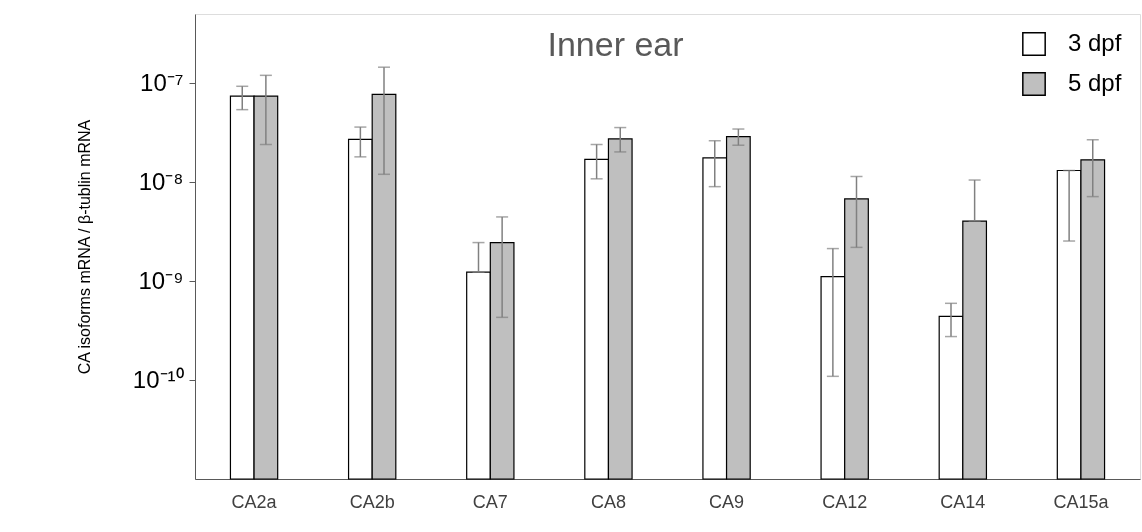 Image resolution: width=1142 pixels, height=532 pixels. What do you see at coordinates (490, 501) in the screenshot?
I see `x-tick-label: CA7` at bounding box center [490, 501].